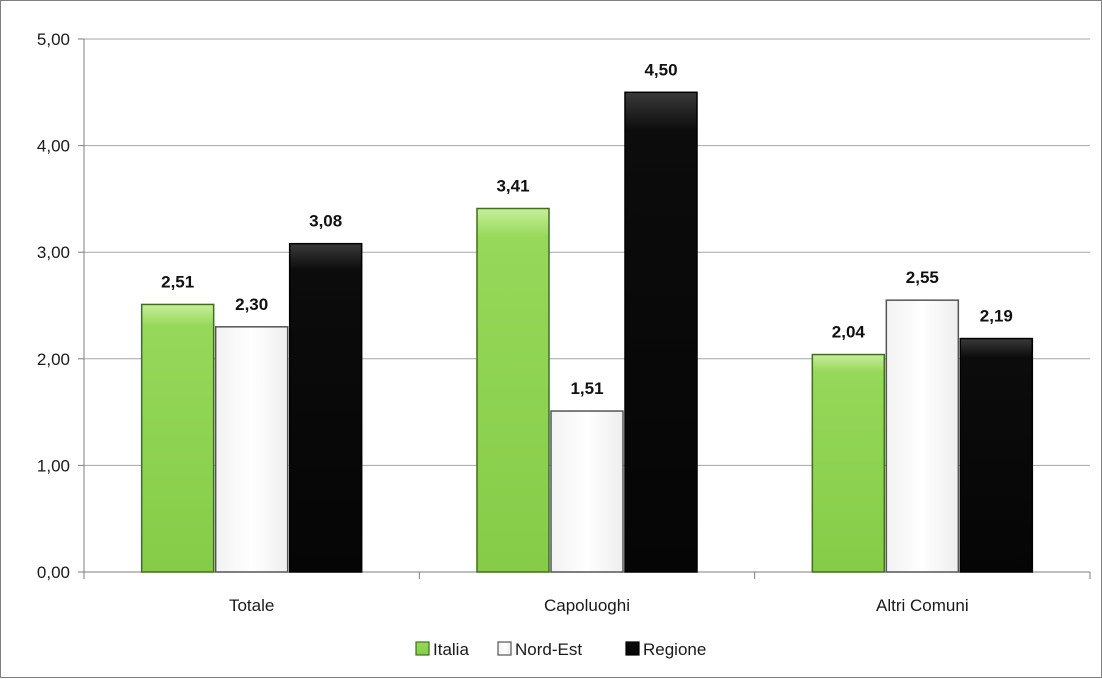  Describe the element at coordinates (251, 449) in the screenshot. I see `bar-nord-est-totale` at that location.